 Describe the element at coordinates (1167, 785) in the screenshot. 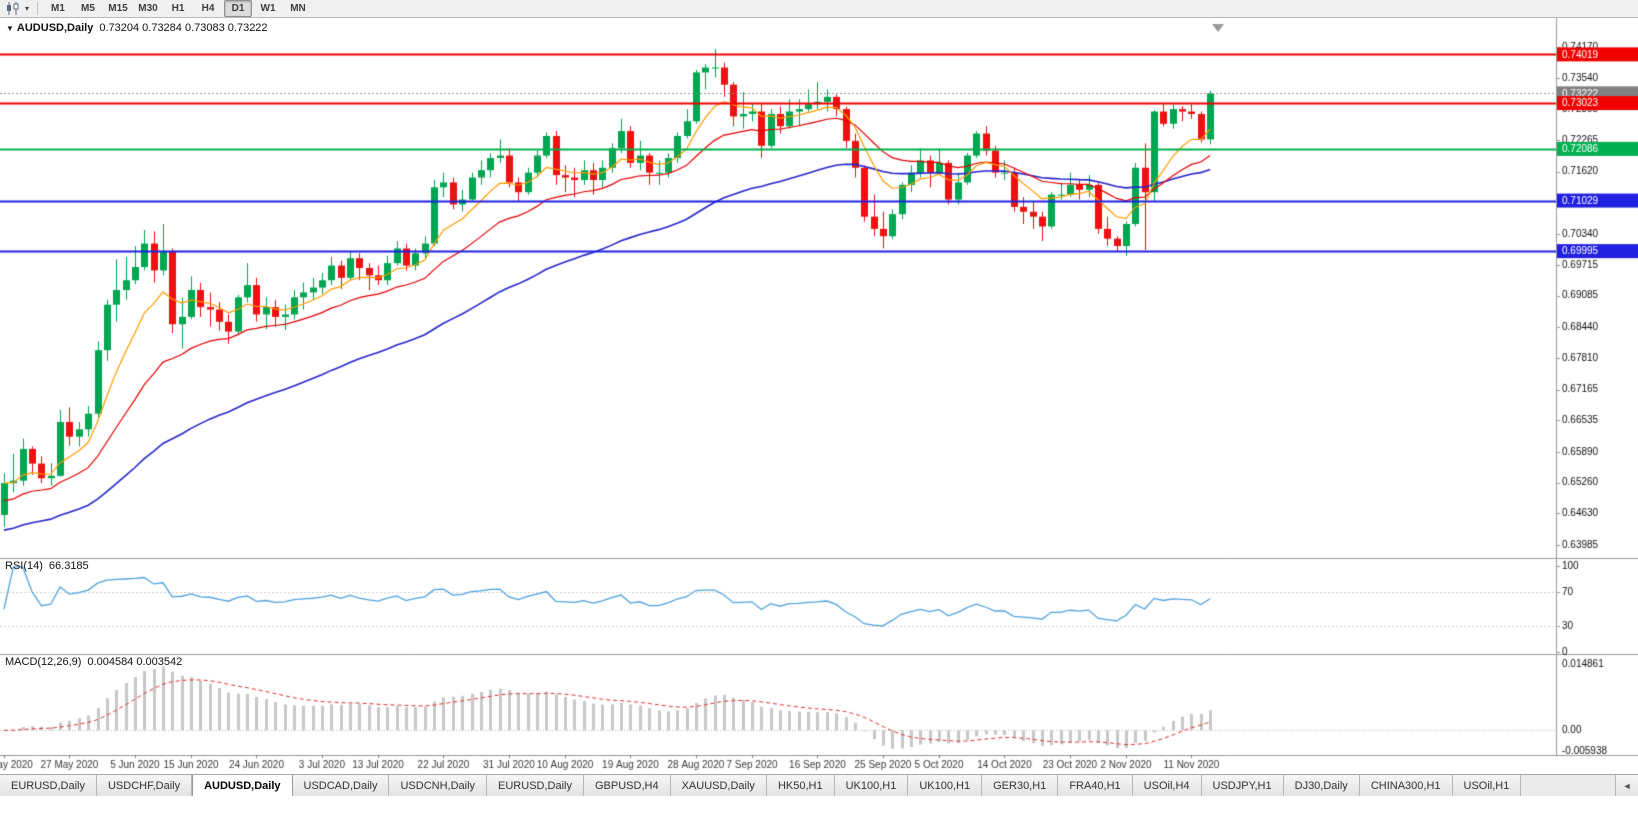

I see `chart-tab-usoil-h4: USOil,H4` at that location.